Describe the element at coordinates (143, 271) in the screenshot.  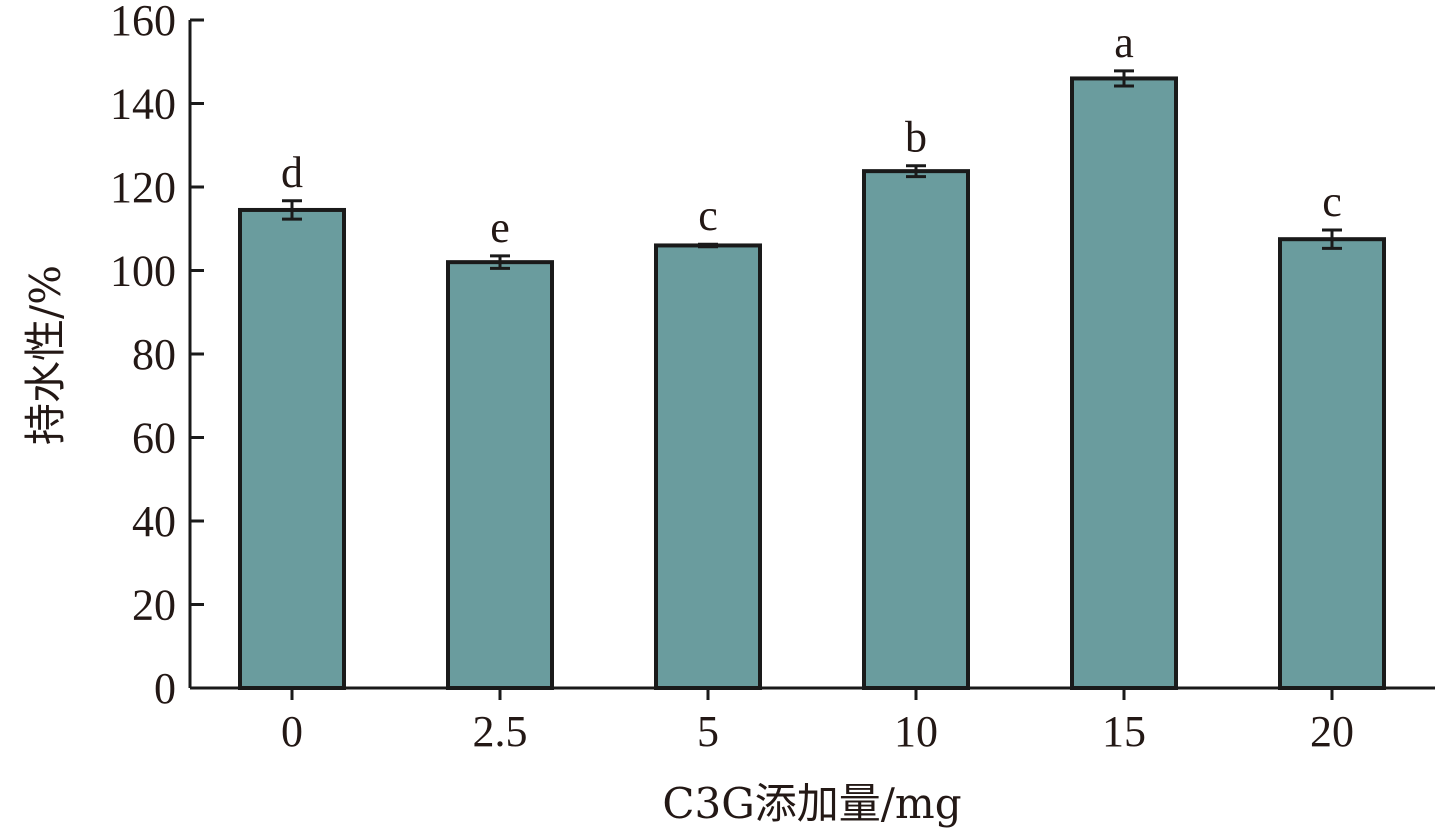
I see `y-tick-label: 100` at that location.